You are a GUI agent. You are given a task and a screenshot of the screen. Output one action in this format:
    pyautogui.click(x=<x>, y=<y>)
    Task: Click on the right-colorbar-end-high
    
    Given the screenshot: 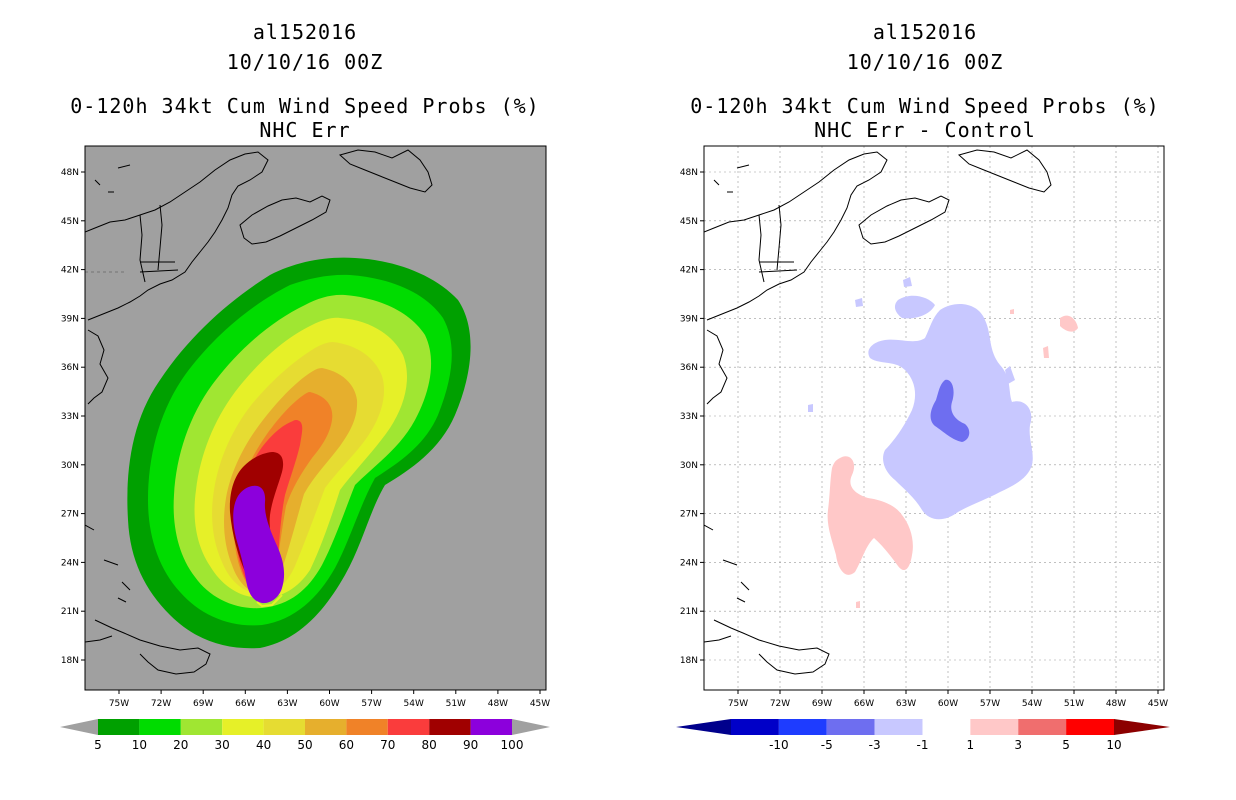 What is the action you would take?
    pyautogui.click(x=1142, y=727)
    